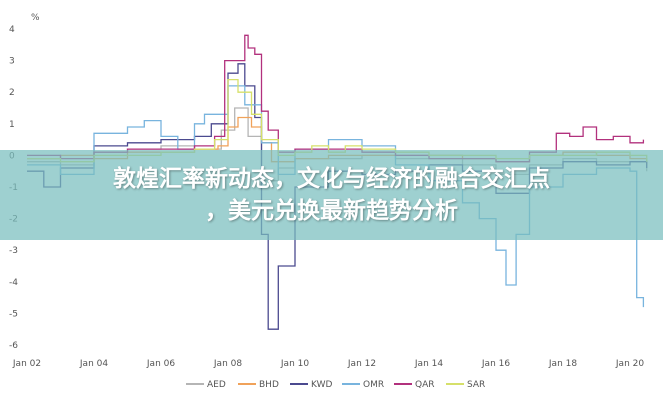 This screenshot has height=400, width=663. What do you see at coordinates (476, 385) in the screenshot?
I see `legend-label-sar: SAR` at bounding box center [476, 385].